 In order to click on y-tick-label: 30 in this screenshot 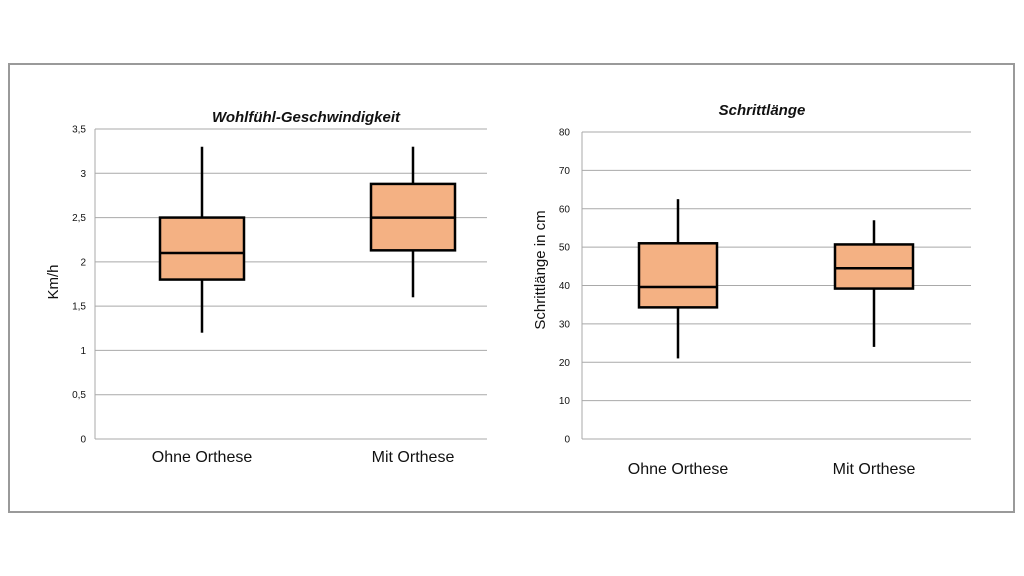, I will do `click(565, 324)`.